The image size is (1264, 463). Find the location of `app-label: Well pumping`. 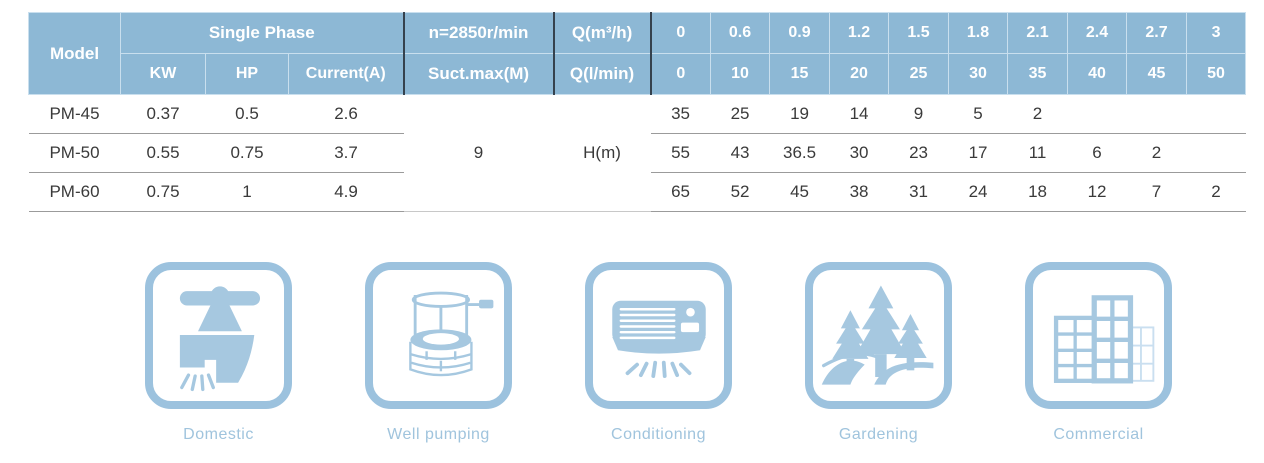

app-label: Well pumping is located at coordinates (438, 434).